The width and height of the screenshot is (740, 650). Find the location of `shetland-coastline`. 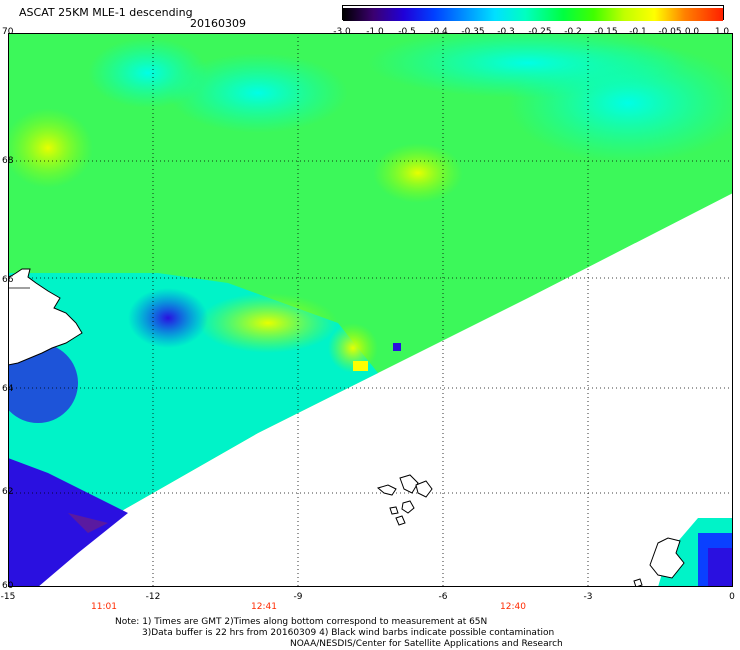

shetland-coastline is located at coordinates (659, 562).